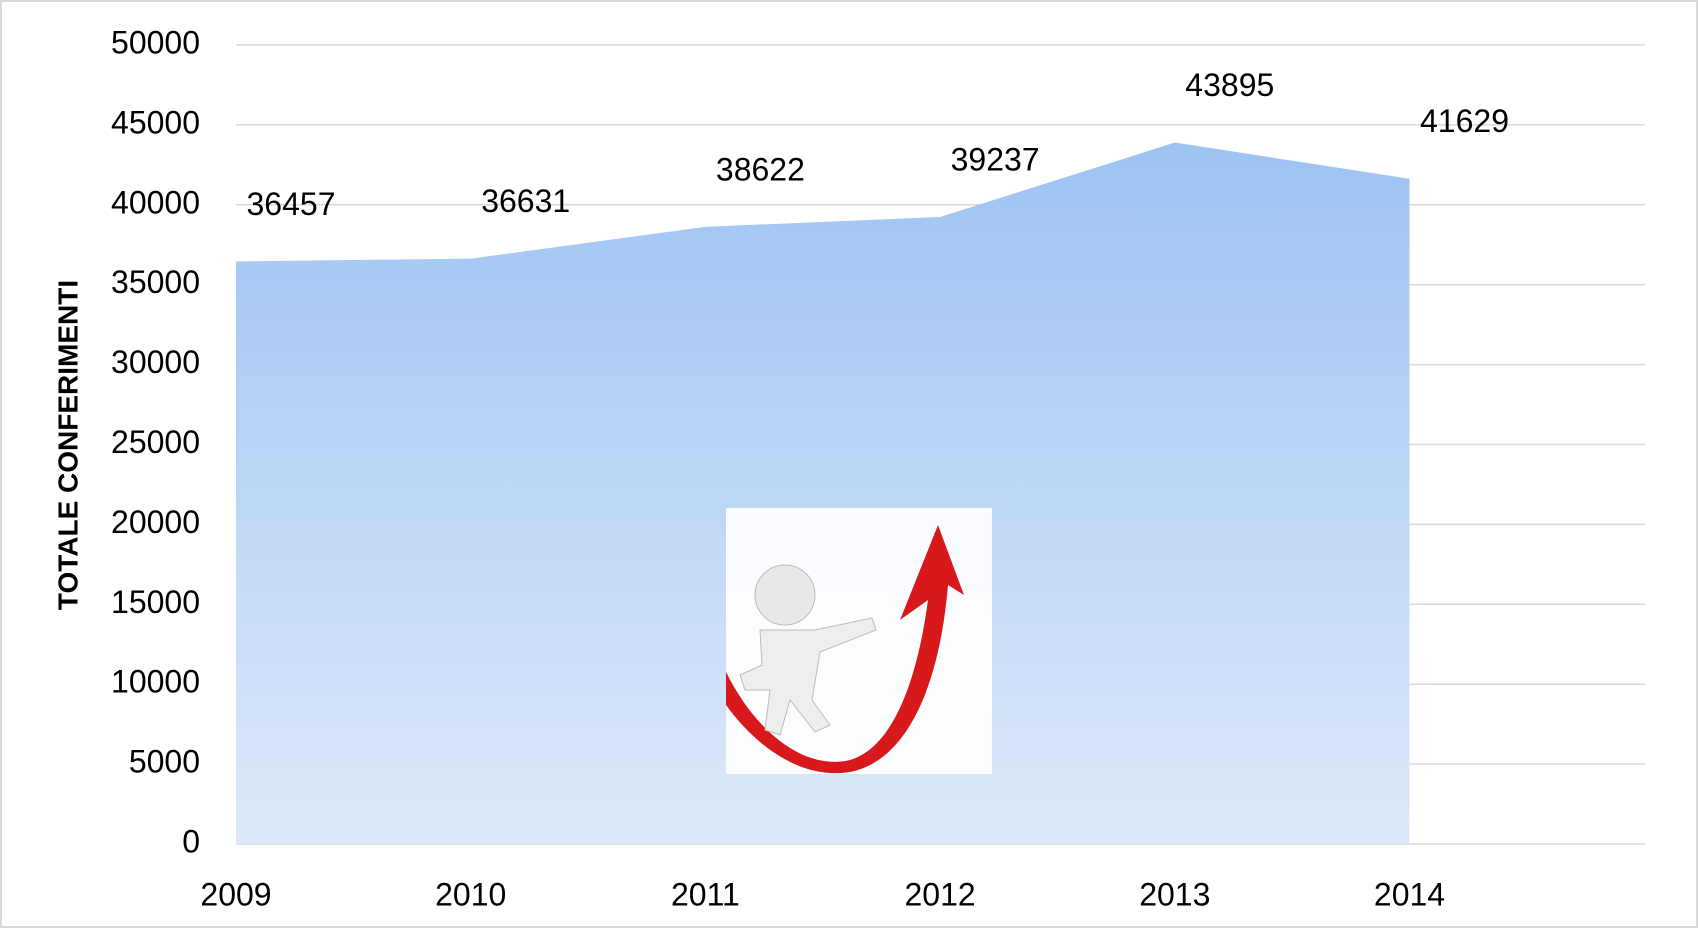 Image resolution: width=1699 pixels, height=930 pixels. I want to click on y-tick-label: 45000, so click(155, 122).